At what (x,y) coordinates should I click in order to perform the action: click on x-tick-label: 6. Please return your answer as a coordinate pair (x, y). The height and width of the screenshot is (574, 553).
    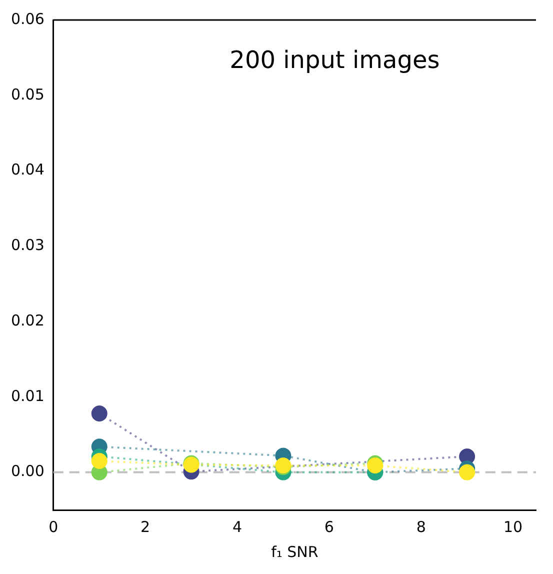
    Looking at the image, I should click on (329, 527).